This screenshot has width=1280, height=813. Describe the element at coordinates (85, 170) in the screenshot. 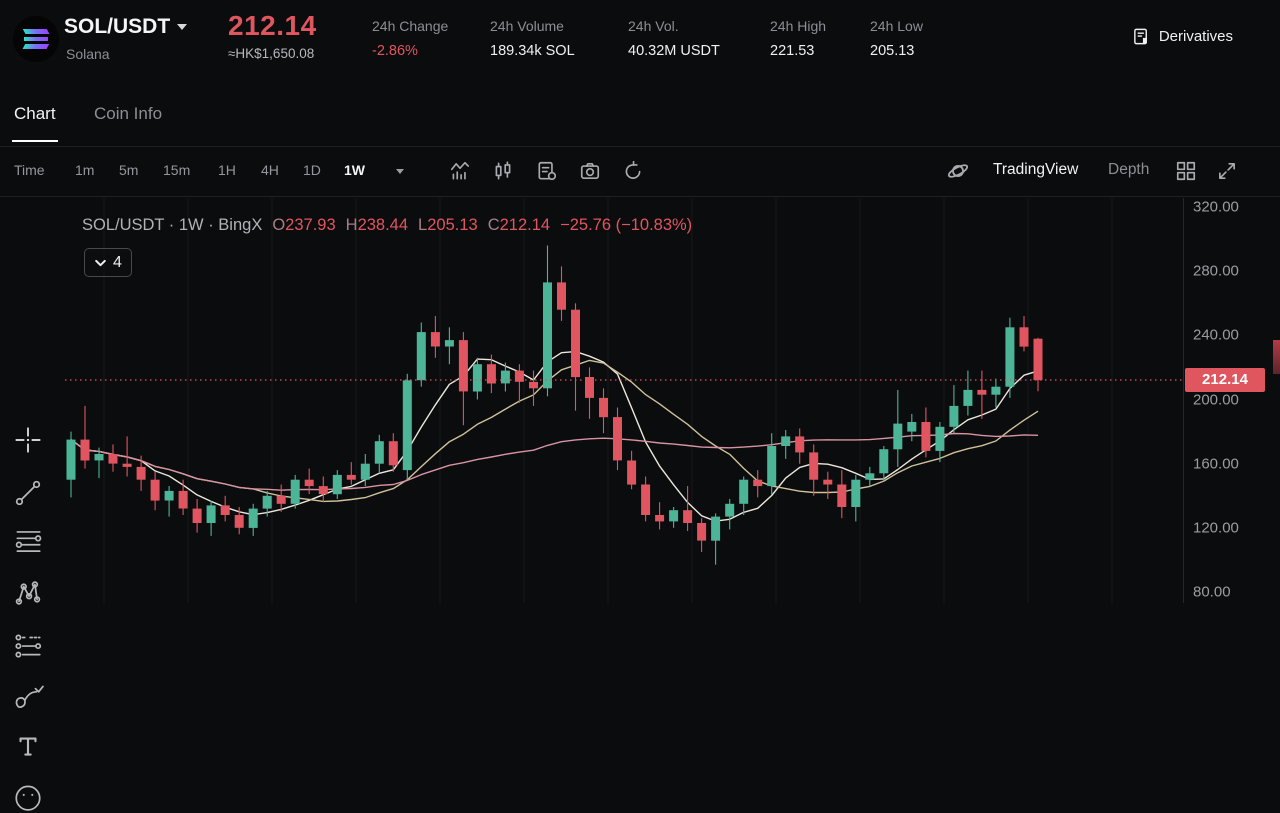

I see `interval-1m: 1m` at that location.